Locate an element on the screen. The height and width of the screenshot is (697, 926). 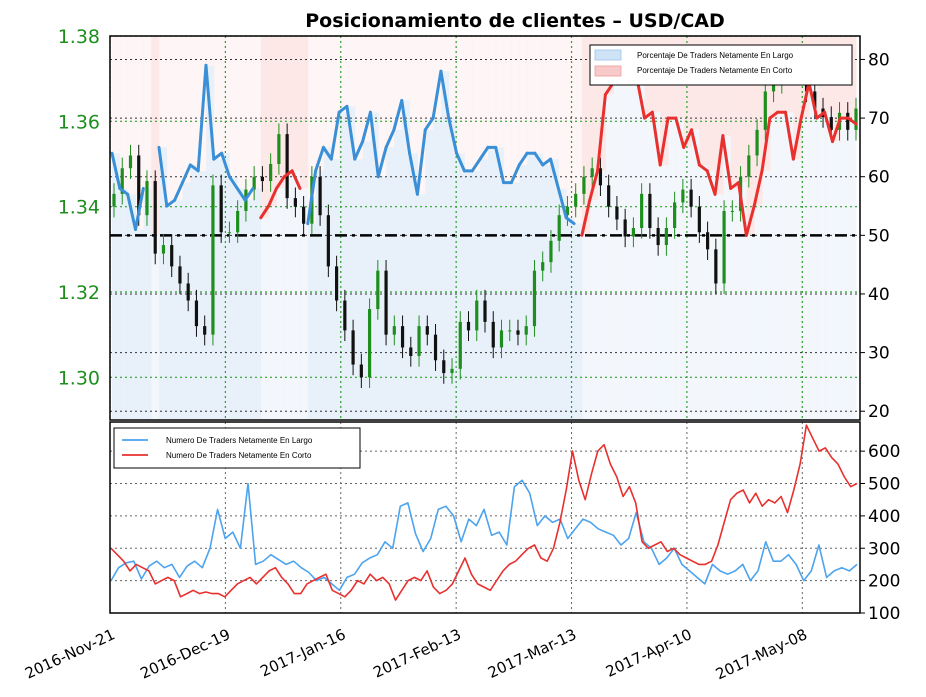
short-count-legend-label: Numero De Traders Netamente En Corto is located at coordinates (239, 455).